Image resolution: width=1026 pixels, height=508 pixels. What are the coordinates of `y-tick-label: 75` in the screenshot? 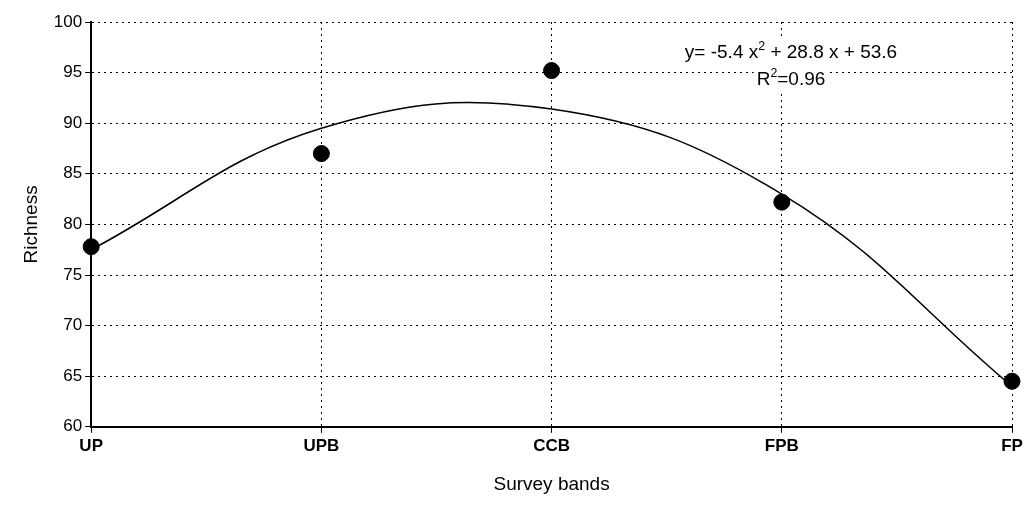 It's located at (73, 274).